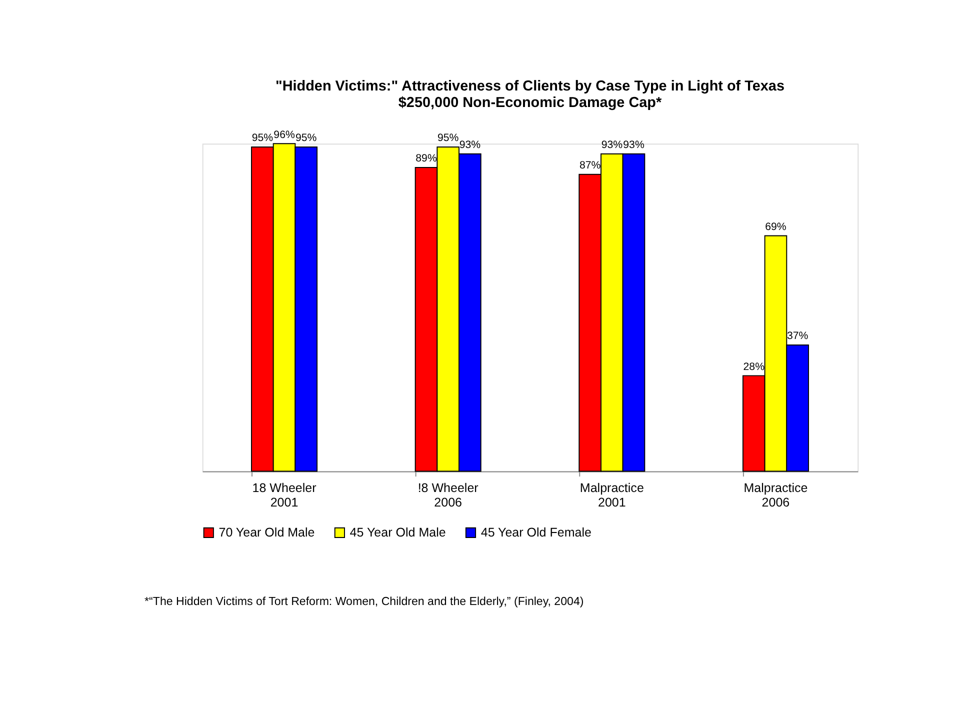  Describe the element at coordinates (427, 158) in the screenshot. I see `data-label: 89%` at that location.